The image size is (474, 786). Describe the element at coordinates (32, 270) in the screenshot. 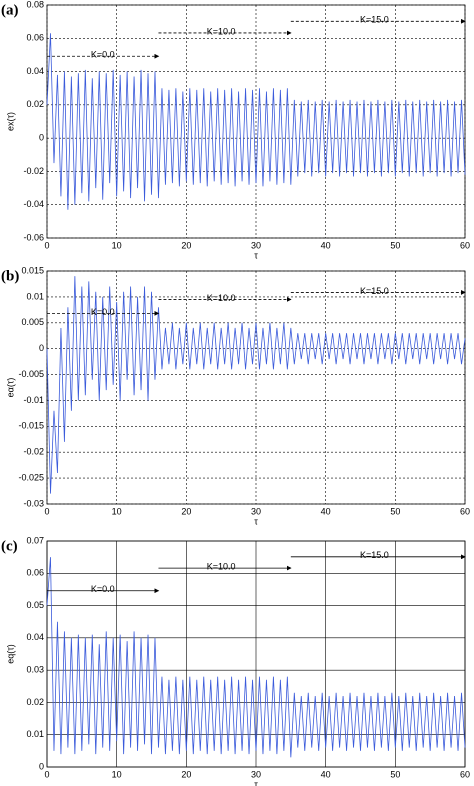

I see `y-tick-label: 0.015` at that location.